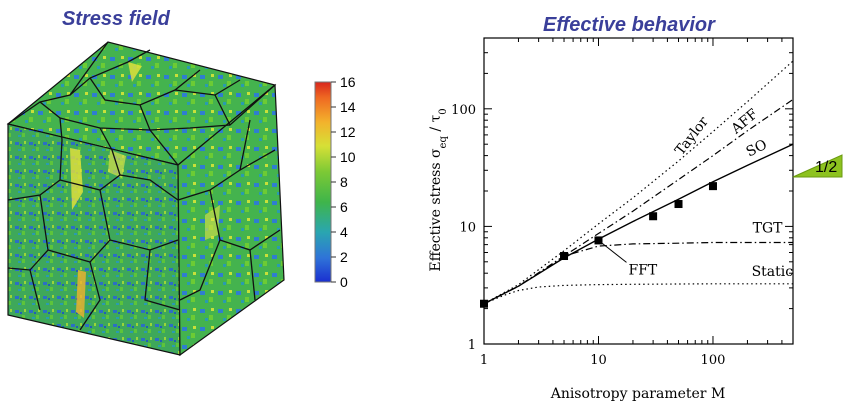  Describe the element at coordinates (348, 157) in the screenshot. I see `colorbar-tick-label: 10` at that location.